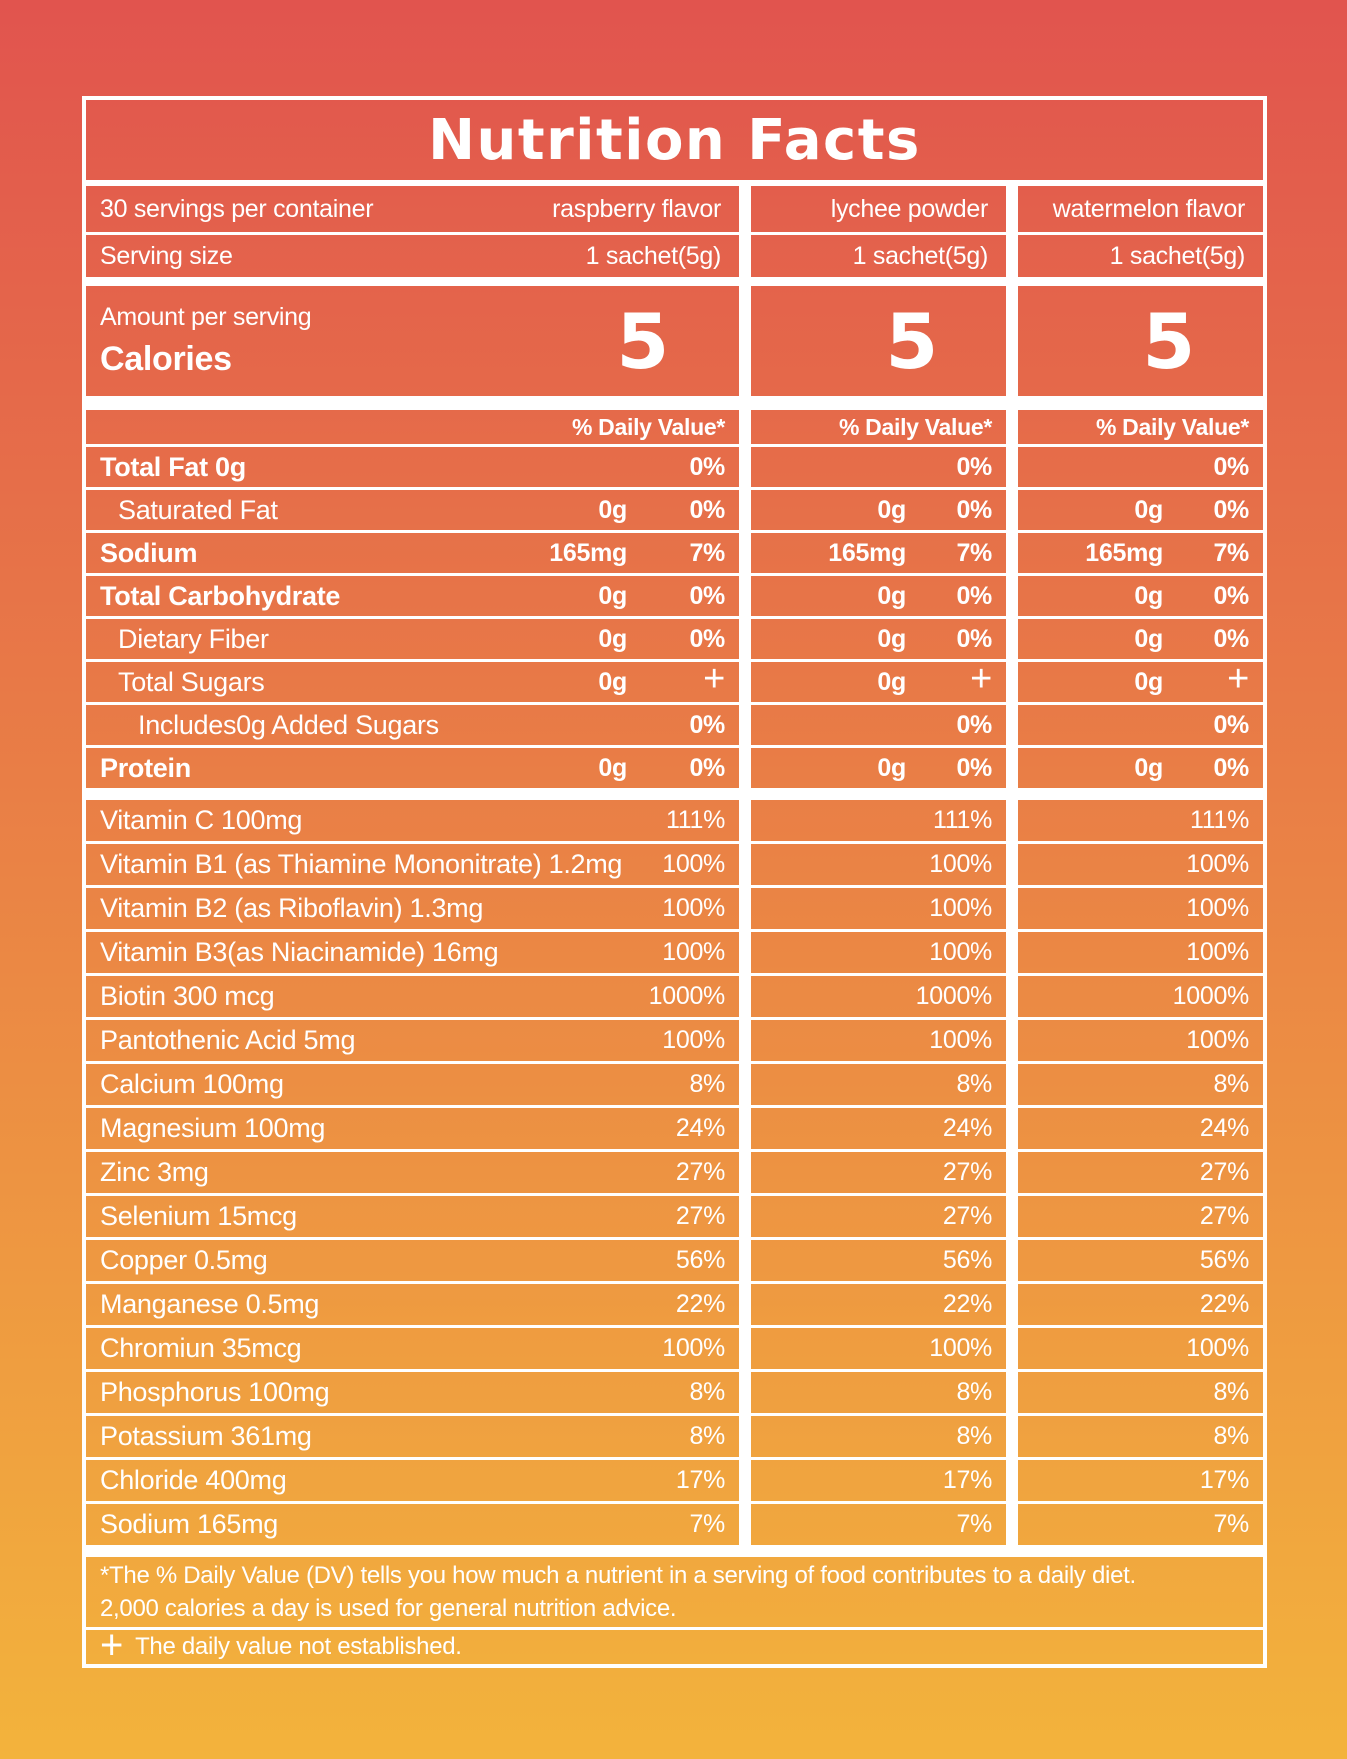 The width and height of the screenshot is (1347, 1759). I want to click on flavor-header-lychee: lychee powder, so click(878, 209).